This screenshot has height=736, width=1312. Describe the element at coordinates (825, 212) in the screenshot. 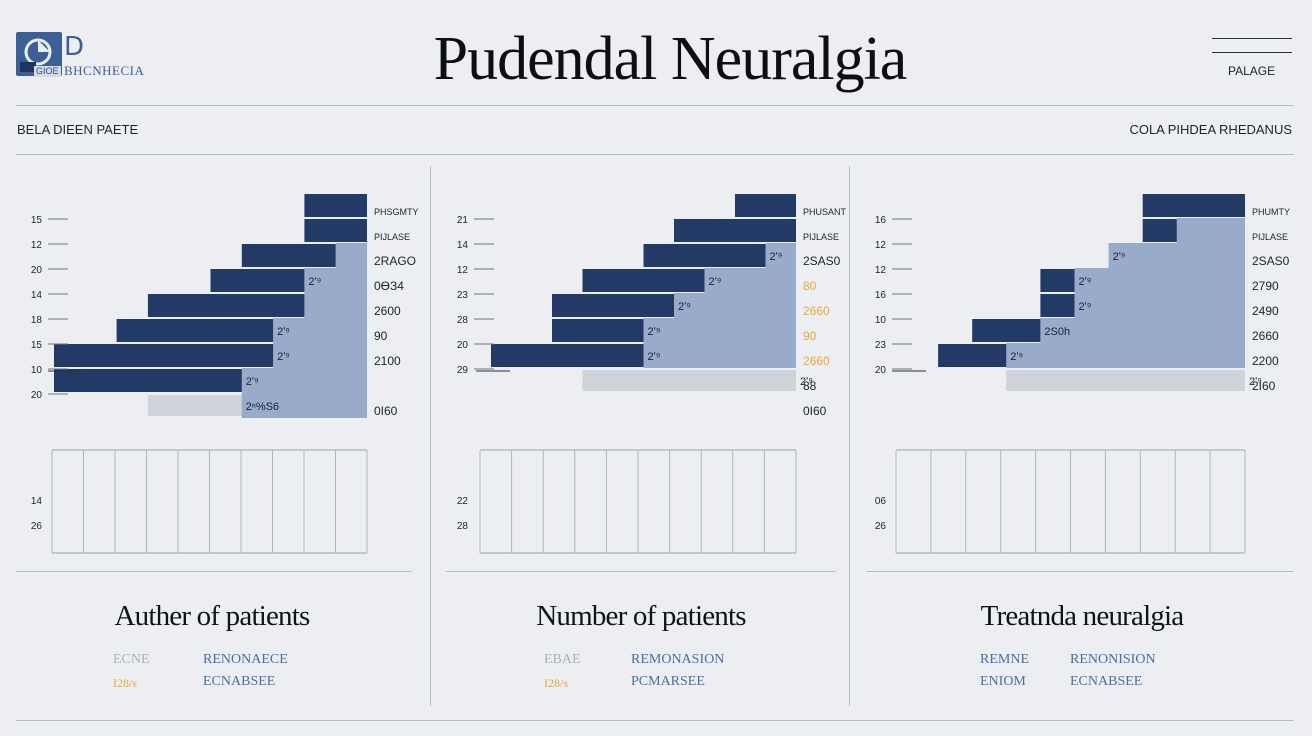

I see `right-label: PHUSANT` at that location.